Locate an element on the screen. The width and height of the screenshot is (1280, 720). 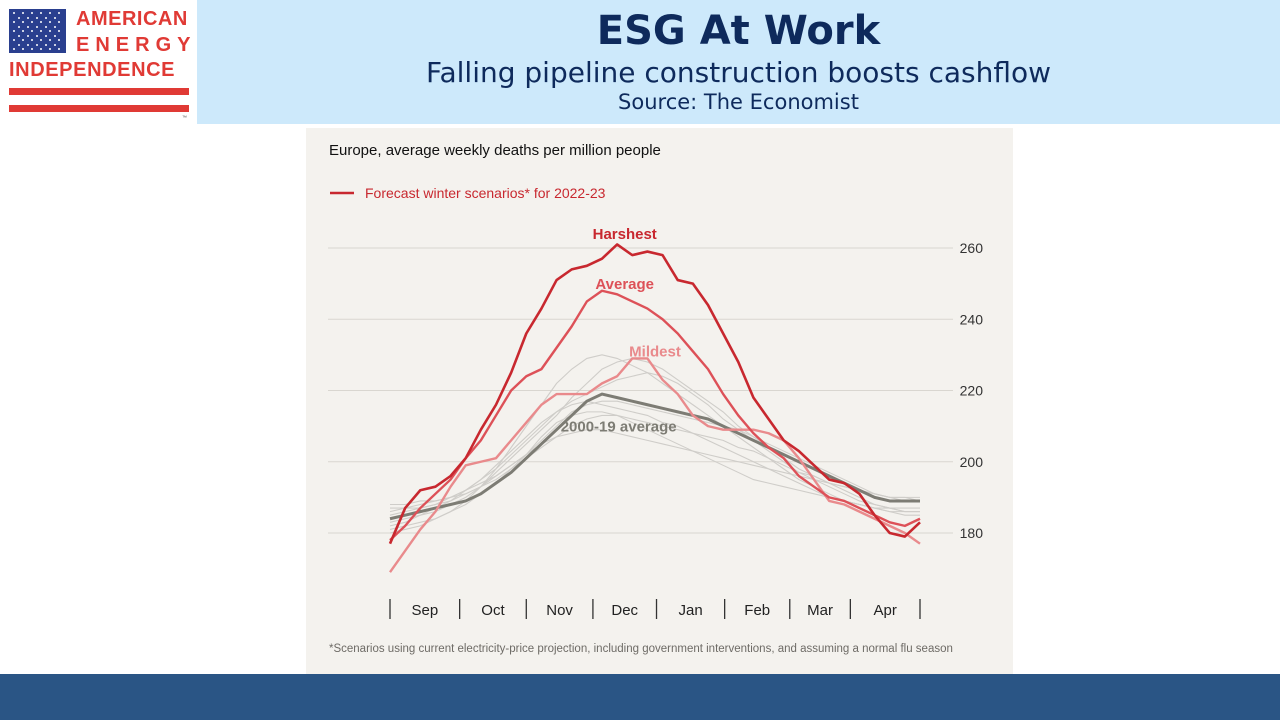
logo-line-2: ENERGY is located at coordinates (136, 45).